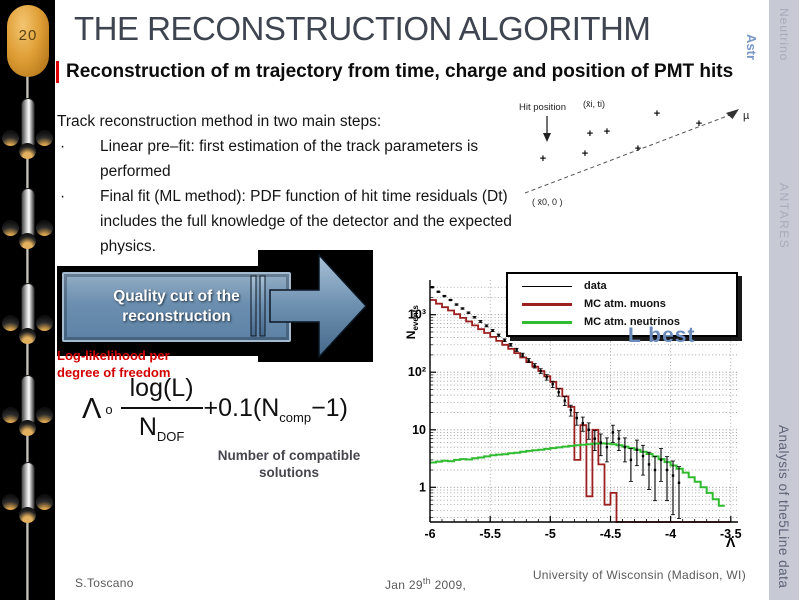 The height and width of the screenshot is (600, 799). What do you see at coordinates (104, 583) in the screenshot?
I see `footer-author: S.Toscano` at bounding box center [104, 583].